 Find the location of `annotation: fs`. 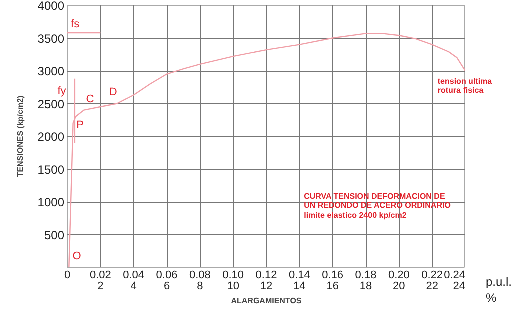

annotation: fs is located at coordinates (75, 25).